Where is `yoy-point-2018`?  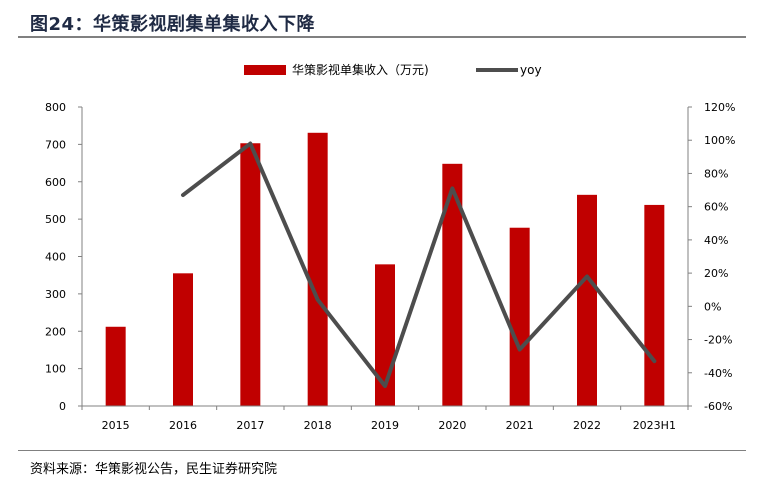
yoy-point-2018 is located at coordinates (318, 300).